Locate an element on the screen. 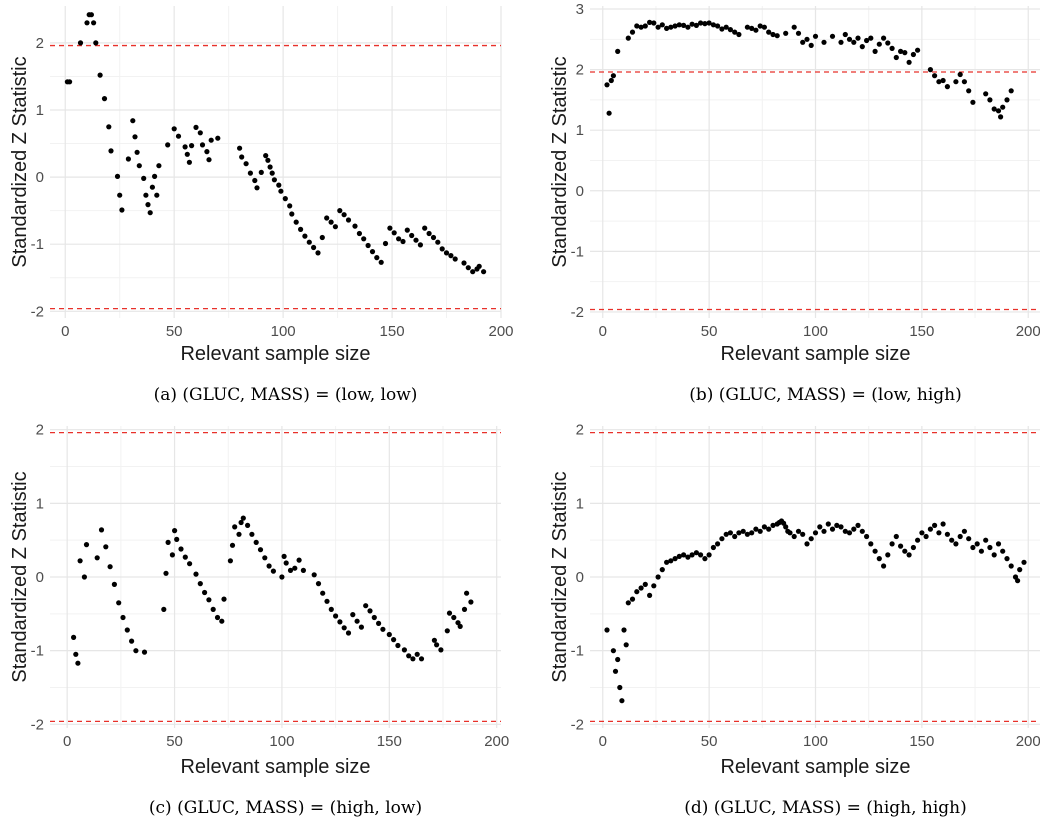  points is located at coordinates (275, 143).